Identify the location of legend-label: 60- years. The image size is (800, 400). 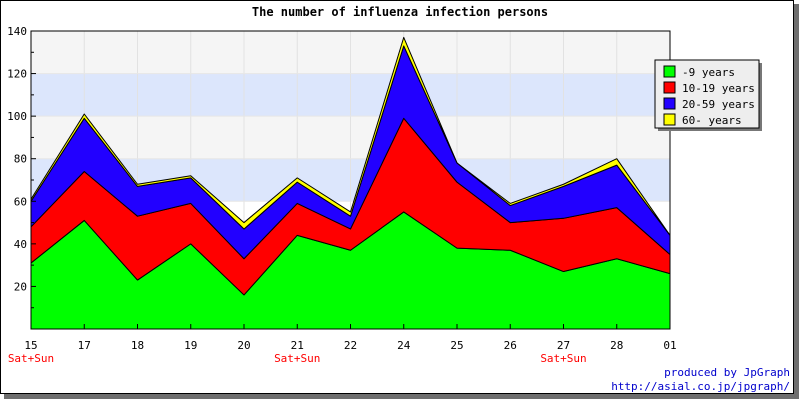
(712, 120).